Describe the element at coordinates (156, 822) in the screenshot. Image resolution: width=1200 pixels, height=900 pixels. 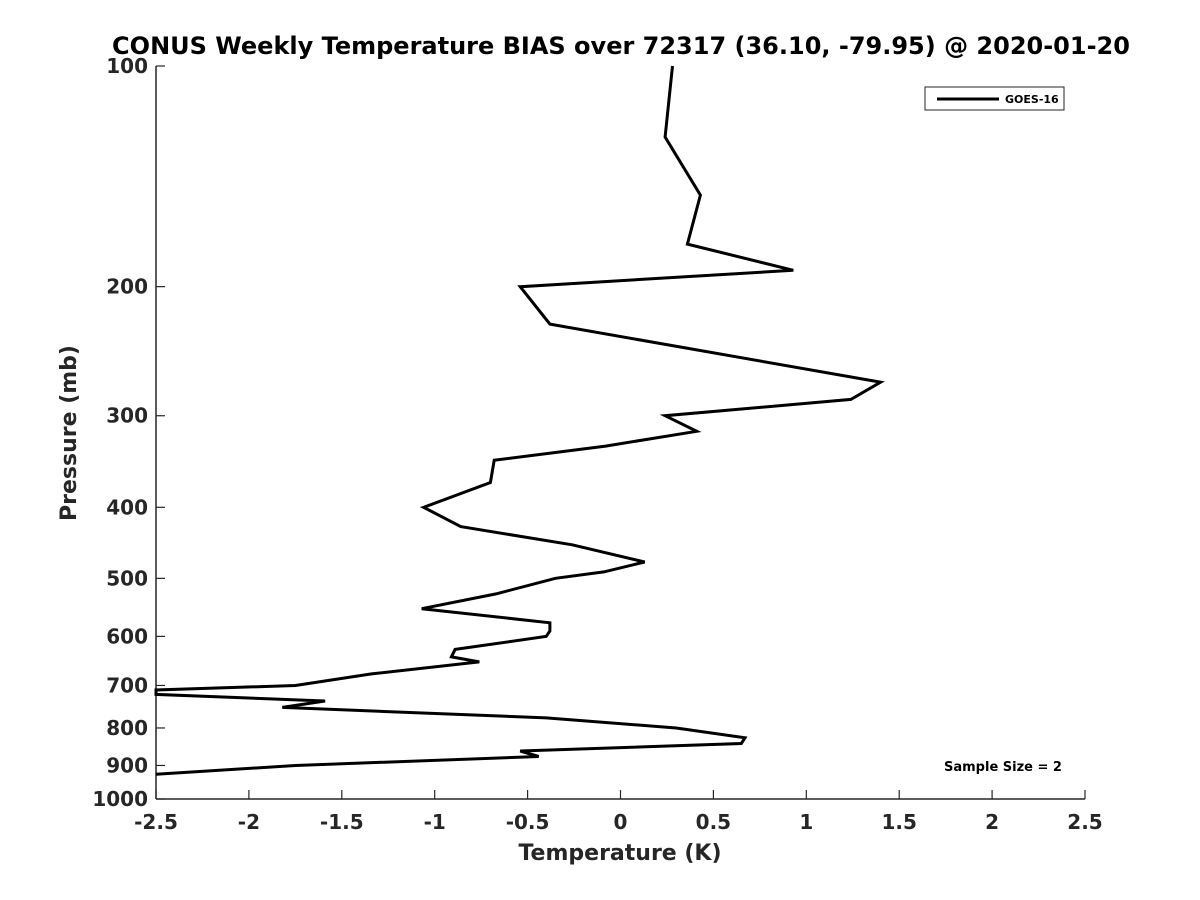
I see `x-tick-label: -2.5` at that location.